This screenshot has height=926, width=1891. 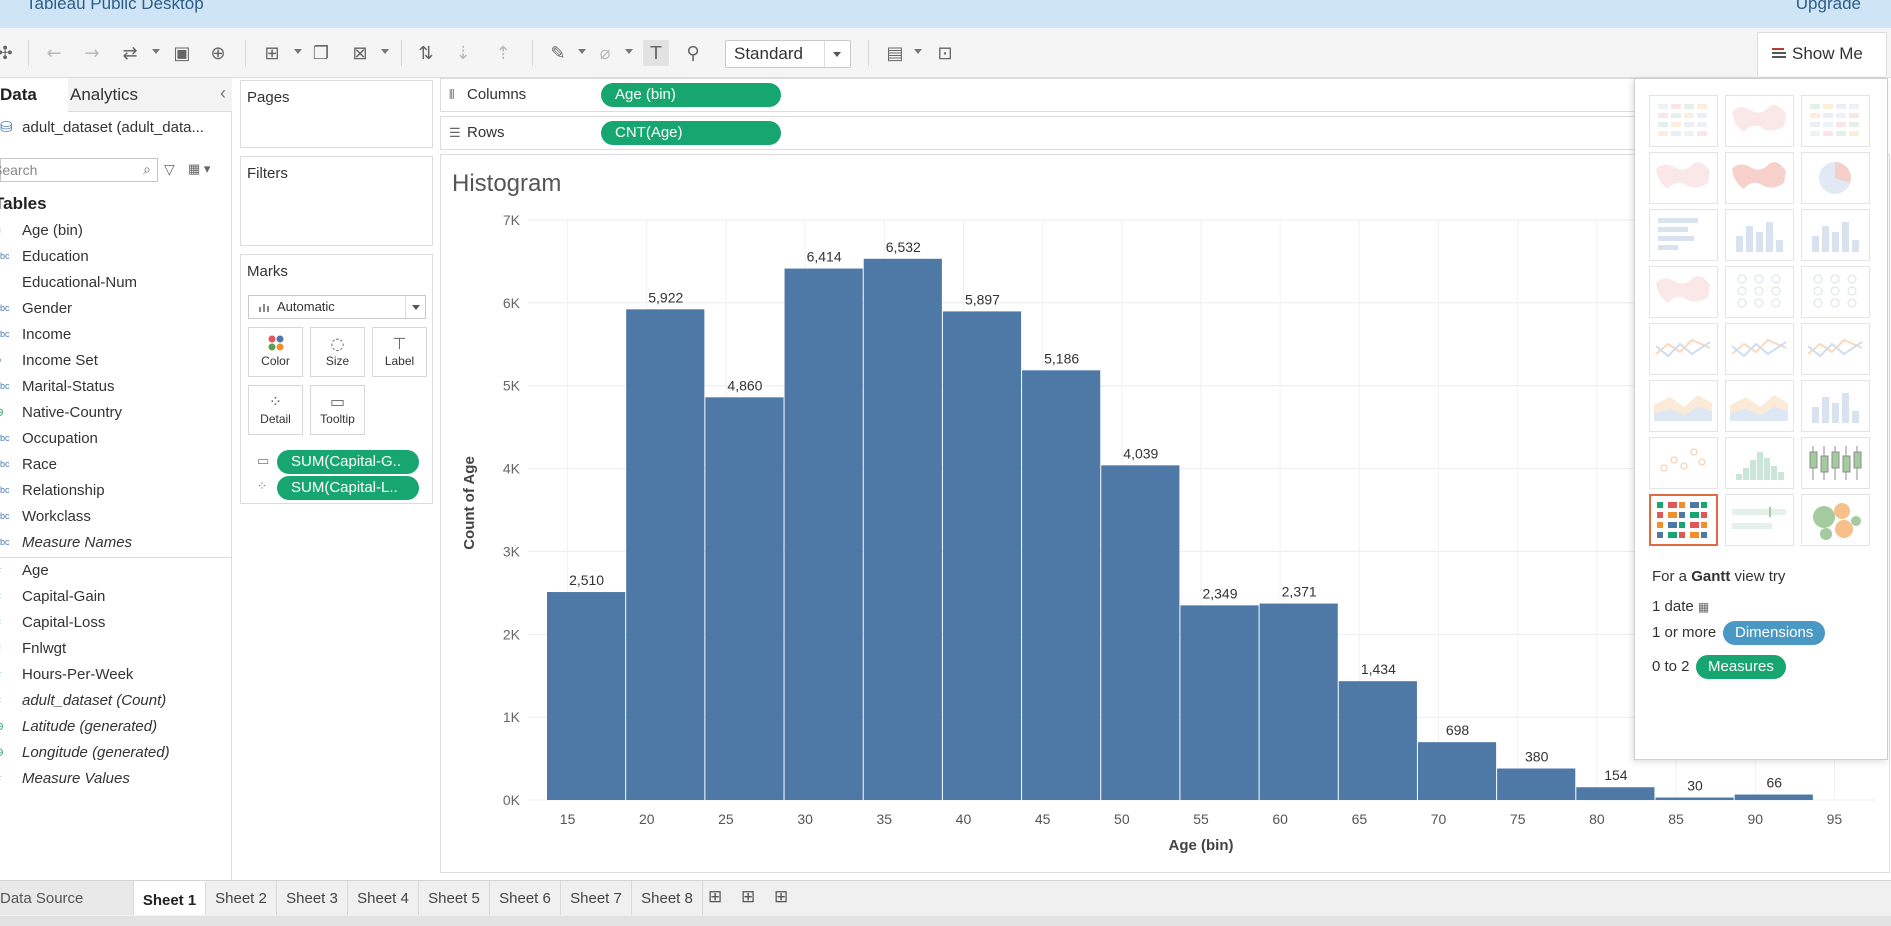 What do you see at coordinates (1683, 121) in the screenshot?
I see `text-table-thumbnail` at bounding box center [1683, 121].